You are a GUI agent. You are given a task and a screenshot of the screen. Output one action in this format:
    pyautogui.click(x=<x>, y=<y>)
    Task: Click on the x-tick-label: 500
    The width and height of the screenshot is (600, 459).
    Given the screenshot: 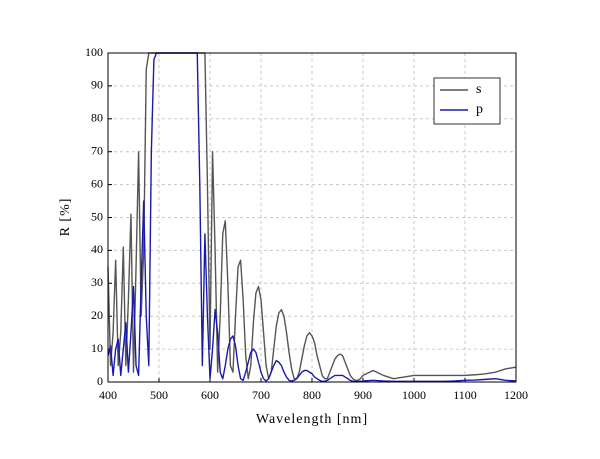 What is the action you would take?
    pyautogui.click(x=159, y=395)
    